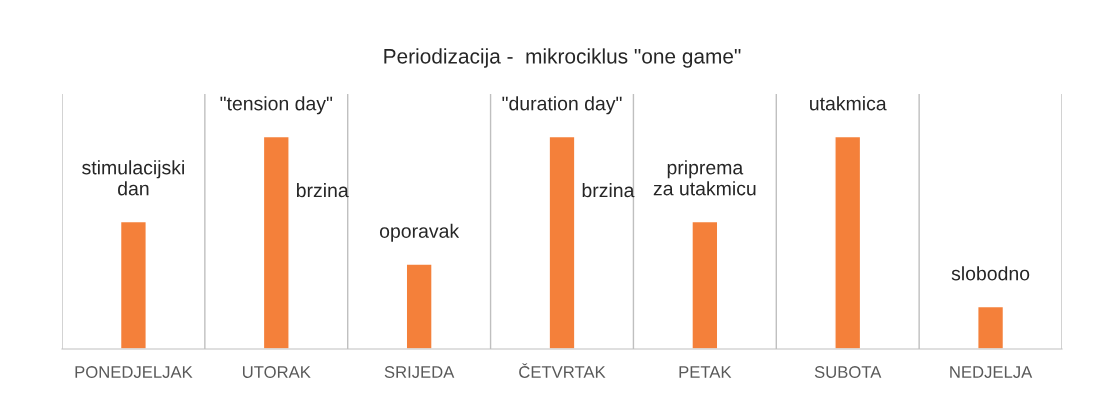 This screenshot has height=401, width=1093. I want to click on x-tick-label: NEDJELJA, so click(991, 372).